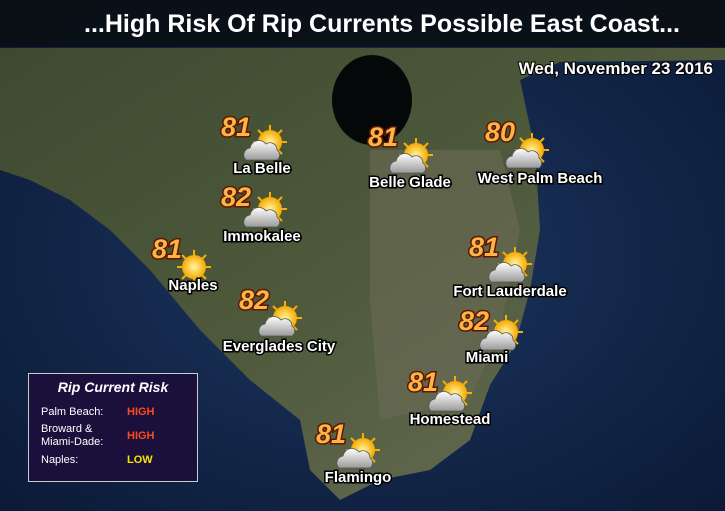 This screenshot has width=725, height=511. I want to click on city-name: West Palm Beach, so click(540, 178).